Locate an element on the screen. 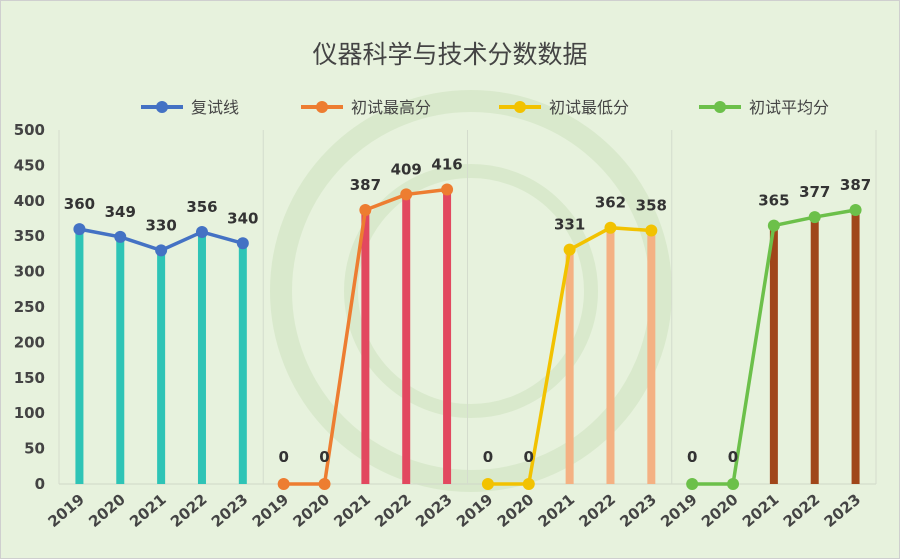 The width and height of the screenshot is (900, 559). data-label: 349 is located at coordinates (120, 212).